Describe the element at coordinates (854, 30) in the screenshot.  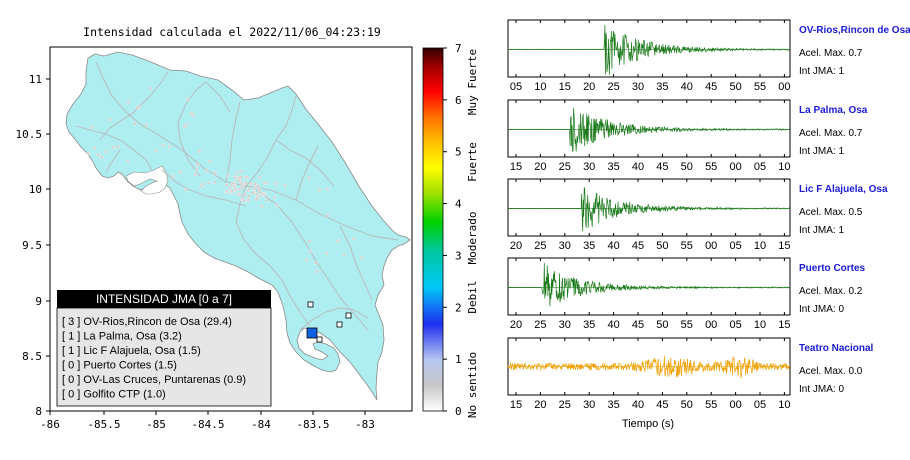
I see `station-name: OV-Rios,Rincon de Osa` at that location.